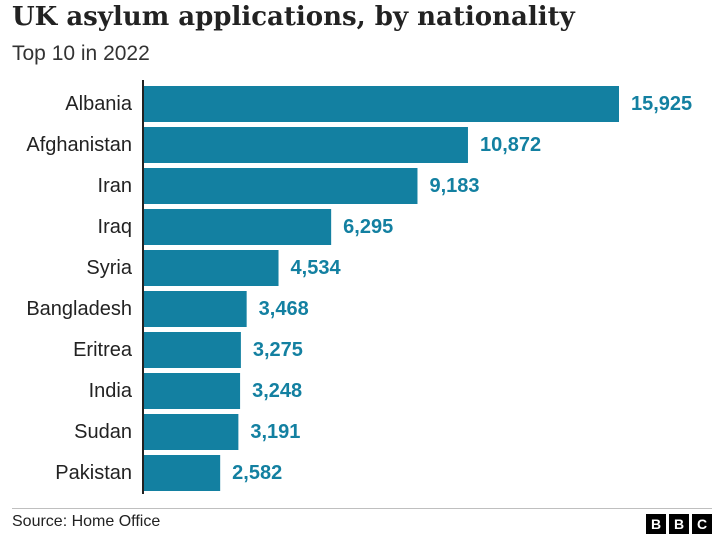 The height and width of the screenshot is (540, 724). What do you see at coordinates (257, 473) in the screenshot?
I see `value-label: 2,582` at bounding box center [257, 473].